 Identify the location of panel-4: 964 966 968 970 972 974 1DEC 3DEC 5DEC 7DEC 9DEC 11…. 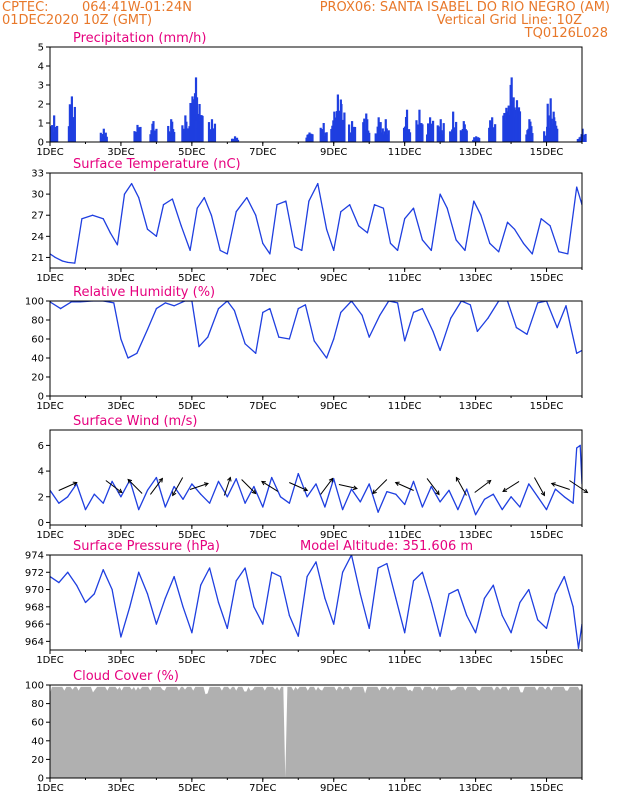
(304, 602).